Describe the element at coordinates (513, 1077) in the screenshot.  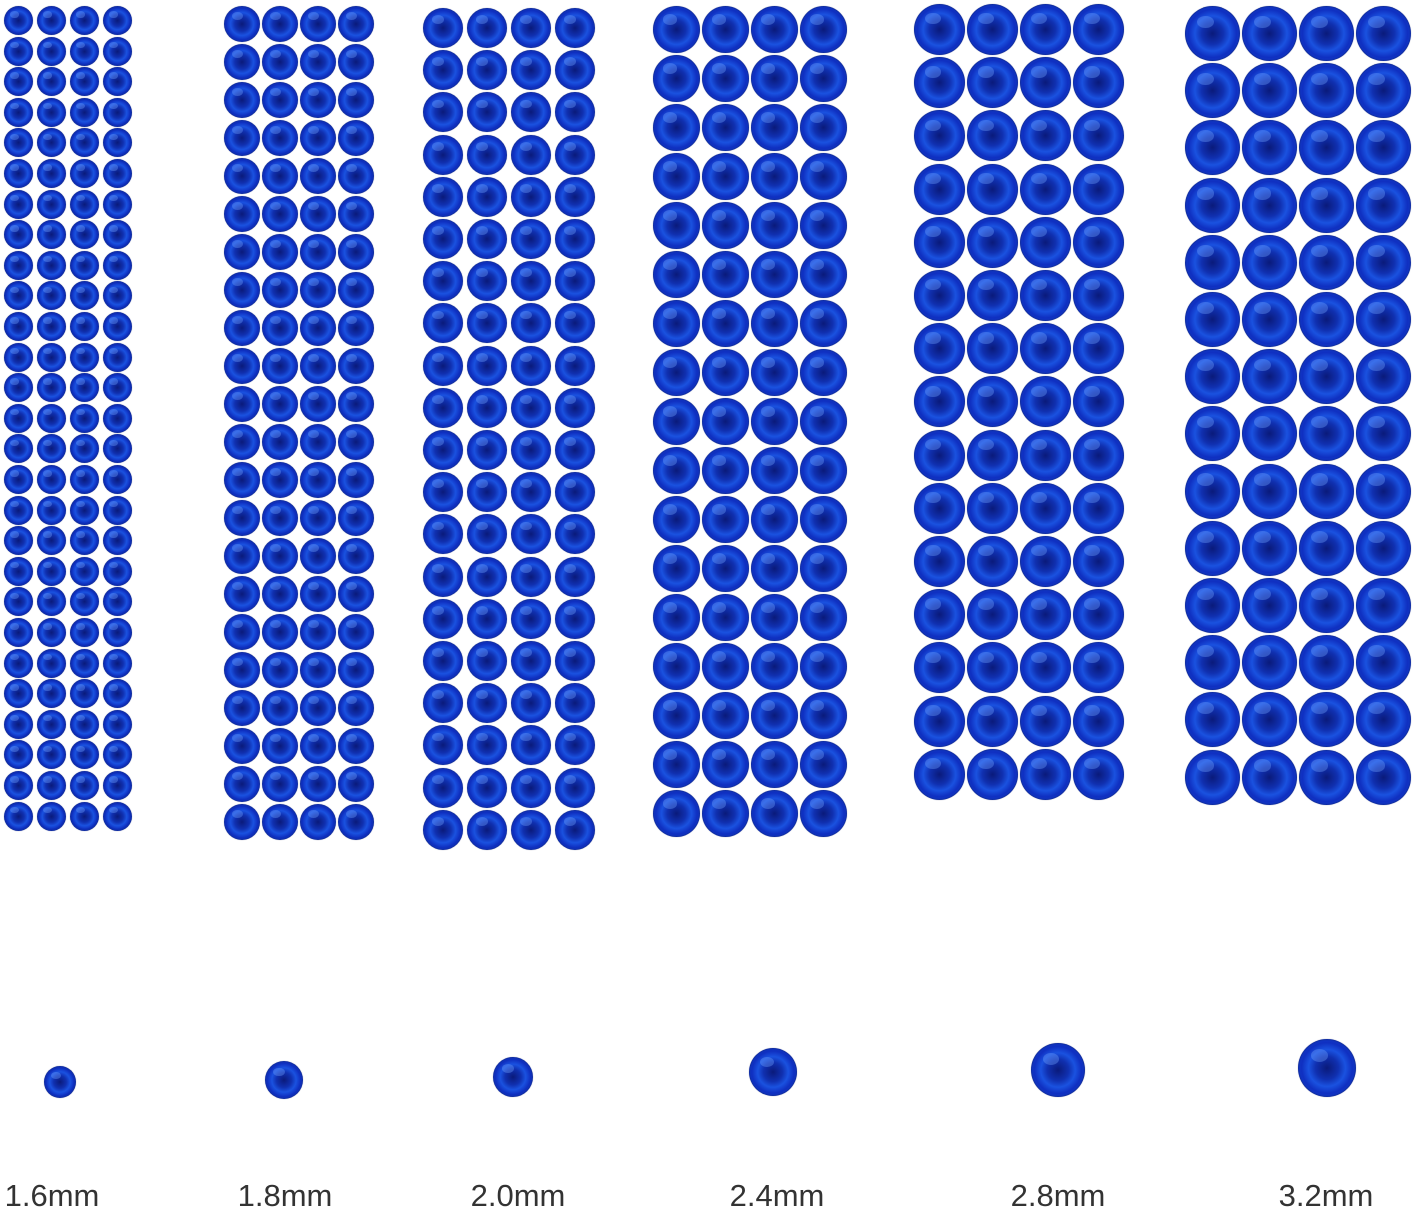
I see `sample-rhinestone-2.0mm` at that location.